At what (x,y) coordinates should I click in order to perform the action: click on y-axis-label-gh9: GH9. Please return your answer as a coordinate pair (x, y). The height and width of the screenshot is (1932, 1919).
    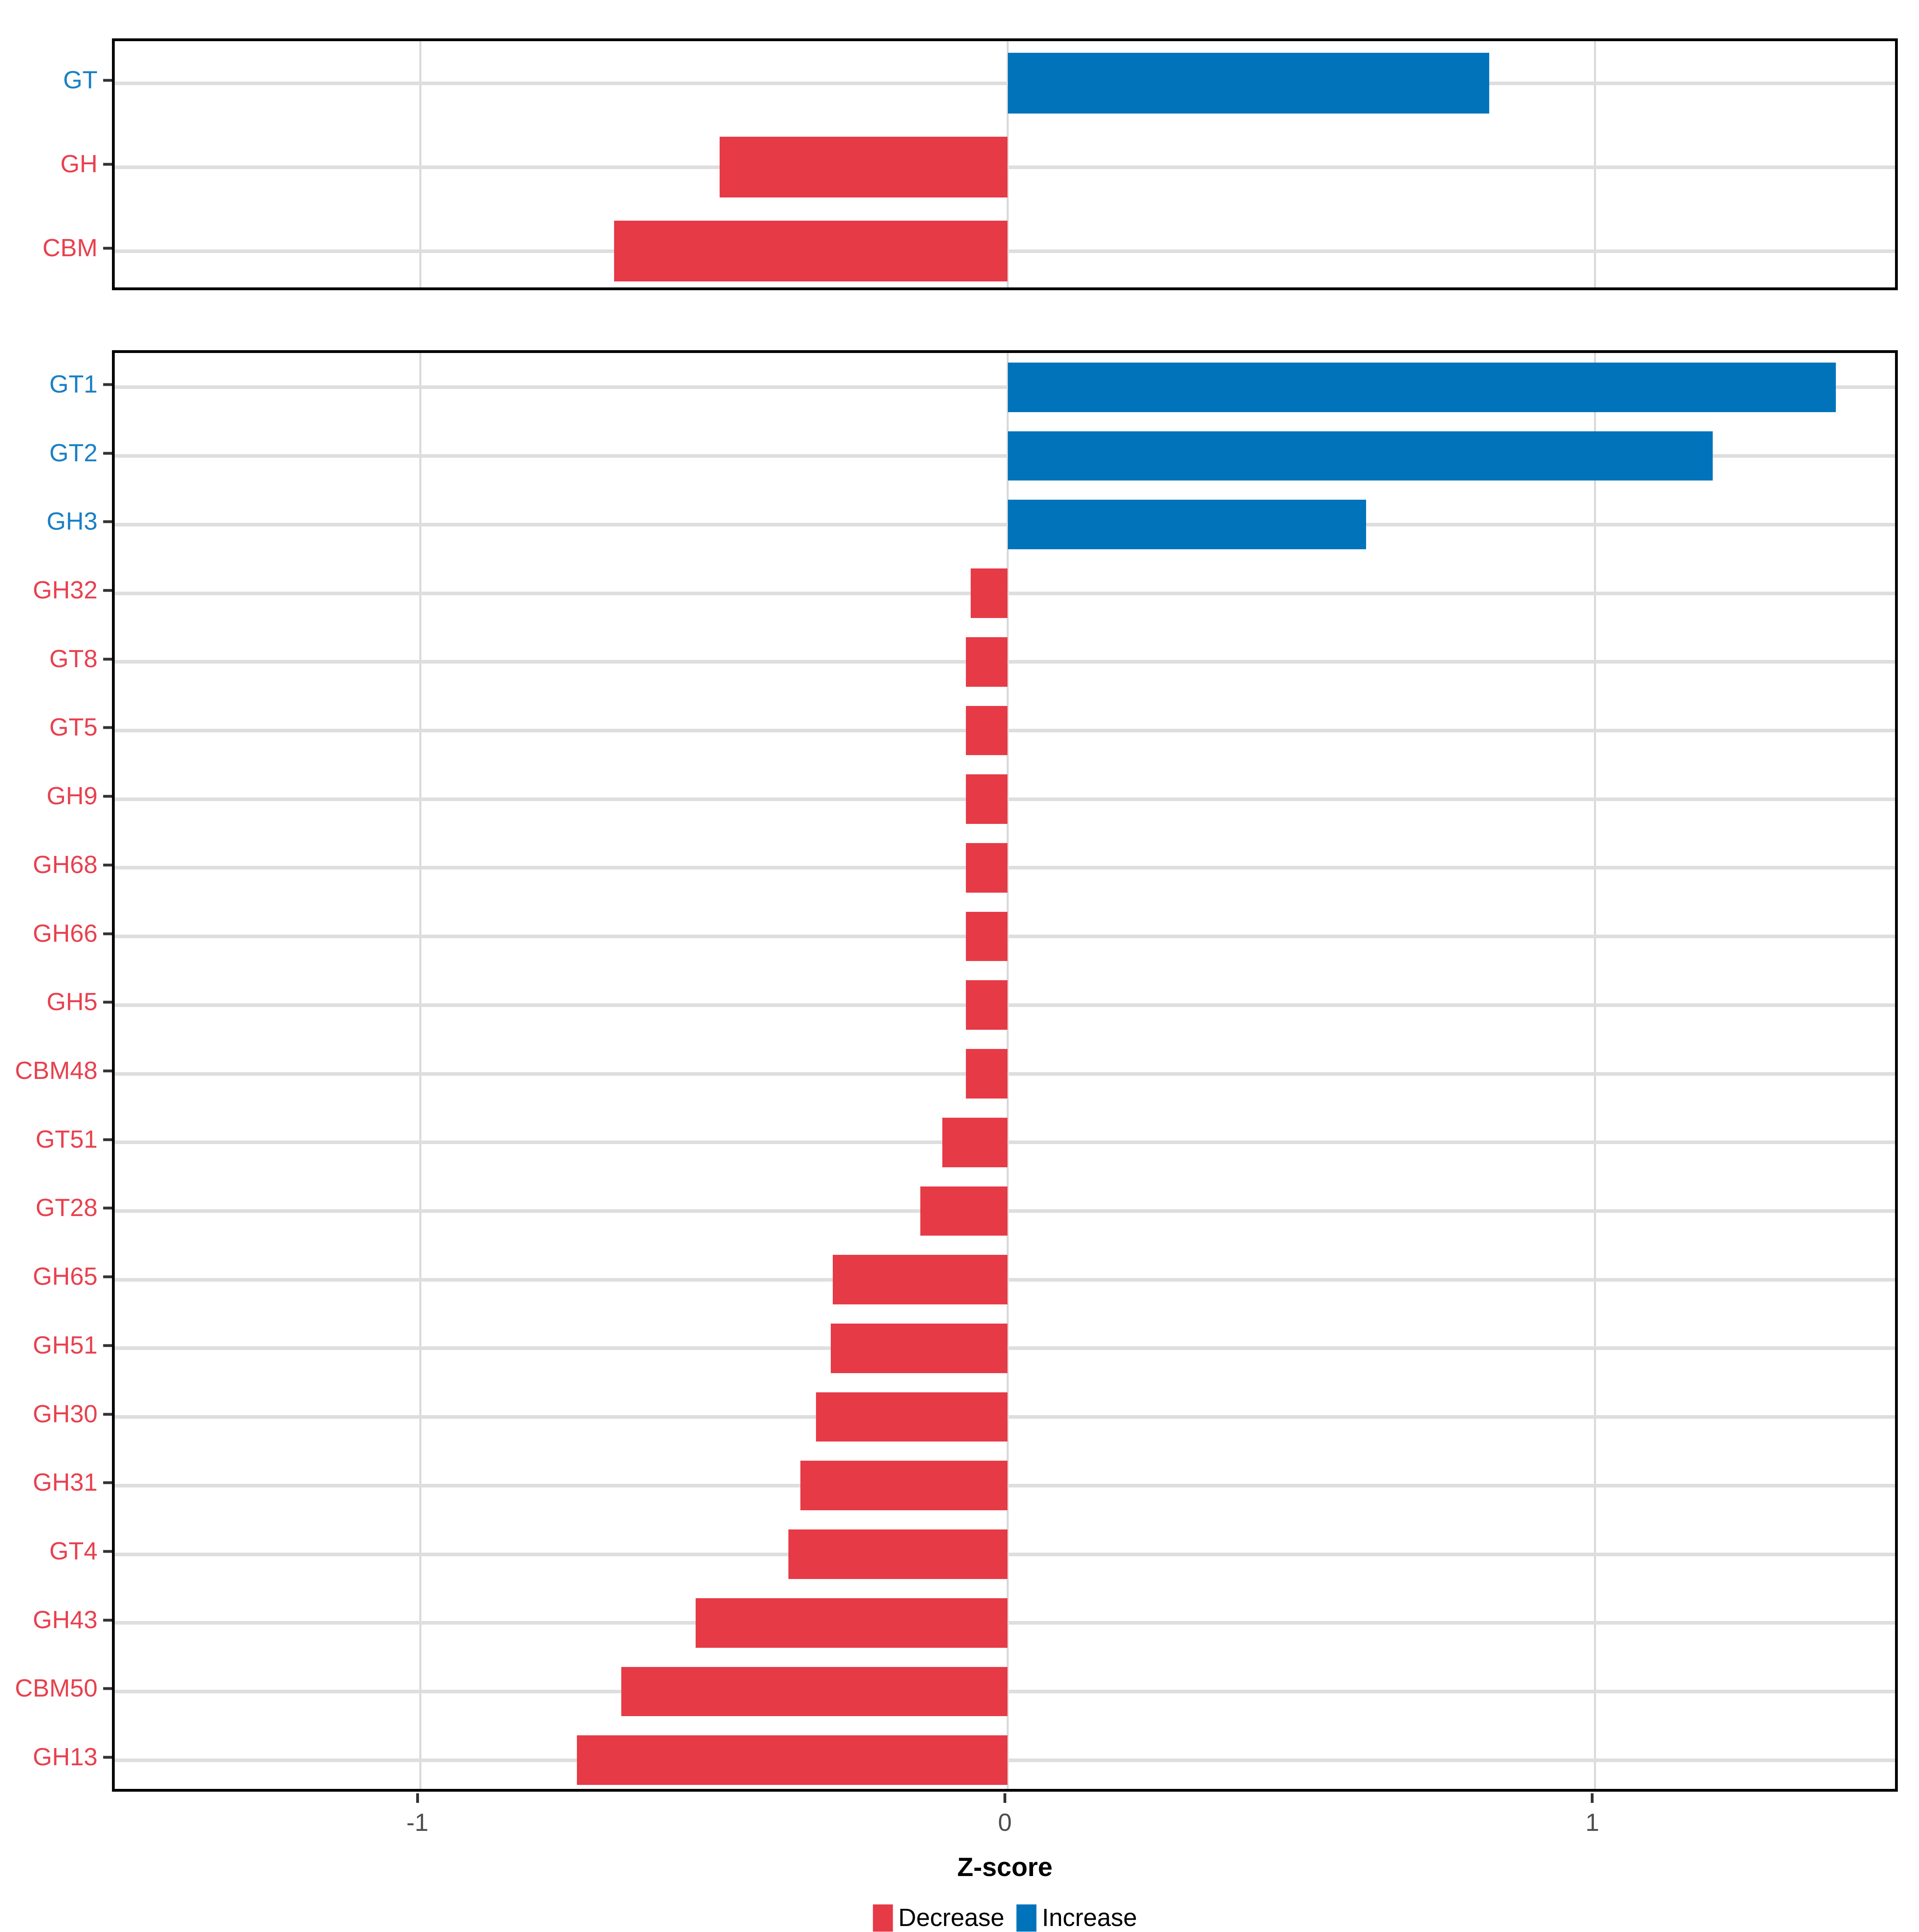
    Looking at the image, I should click on (72, 796).